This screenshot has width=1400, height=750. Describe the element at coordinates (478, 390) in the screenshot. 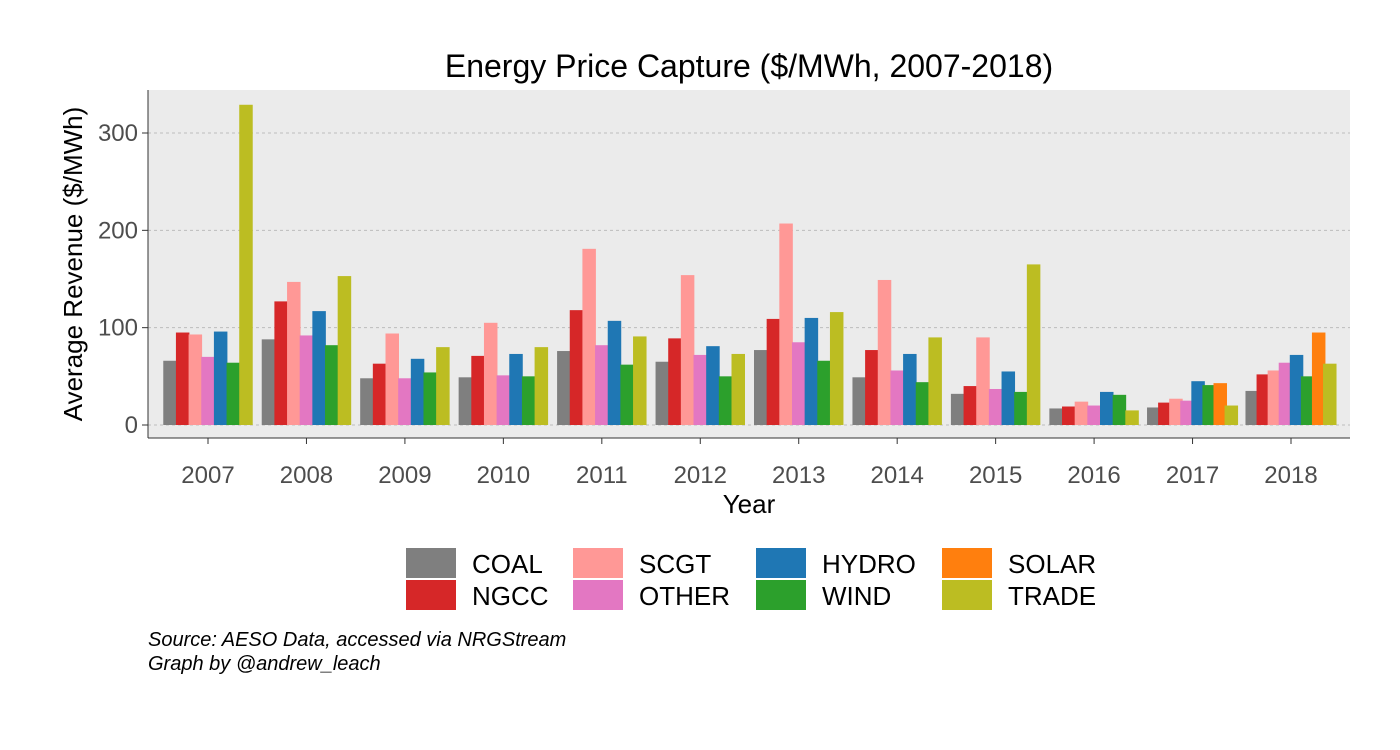

I see `bar-ngcc-2010` at that location.